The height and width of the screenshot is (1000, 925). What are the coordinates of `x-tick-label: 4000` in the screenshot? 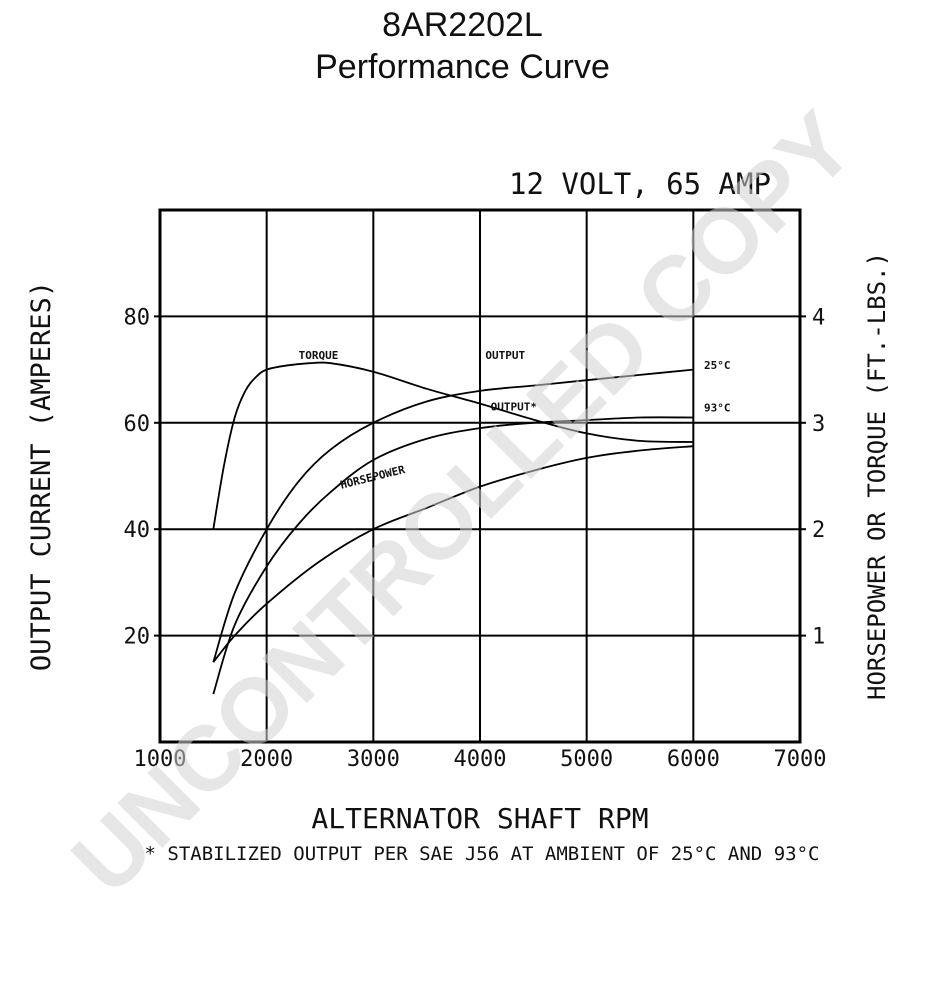 It's located at (480, 759).